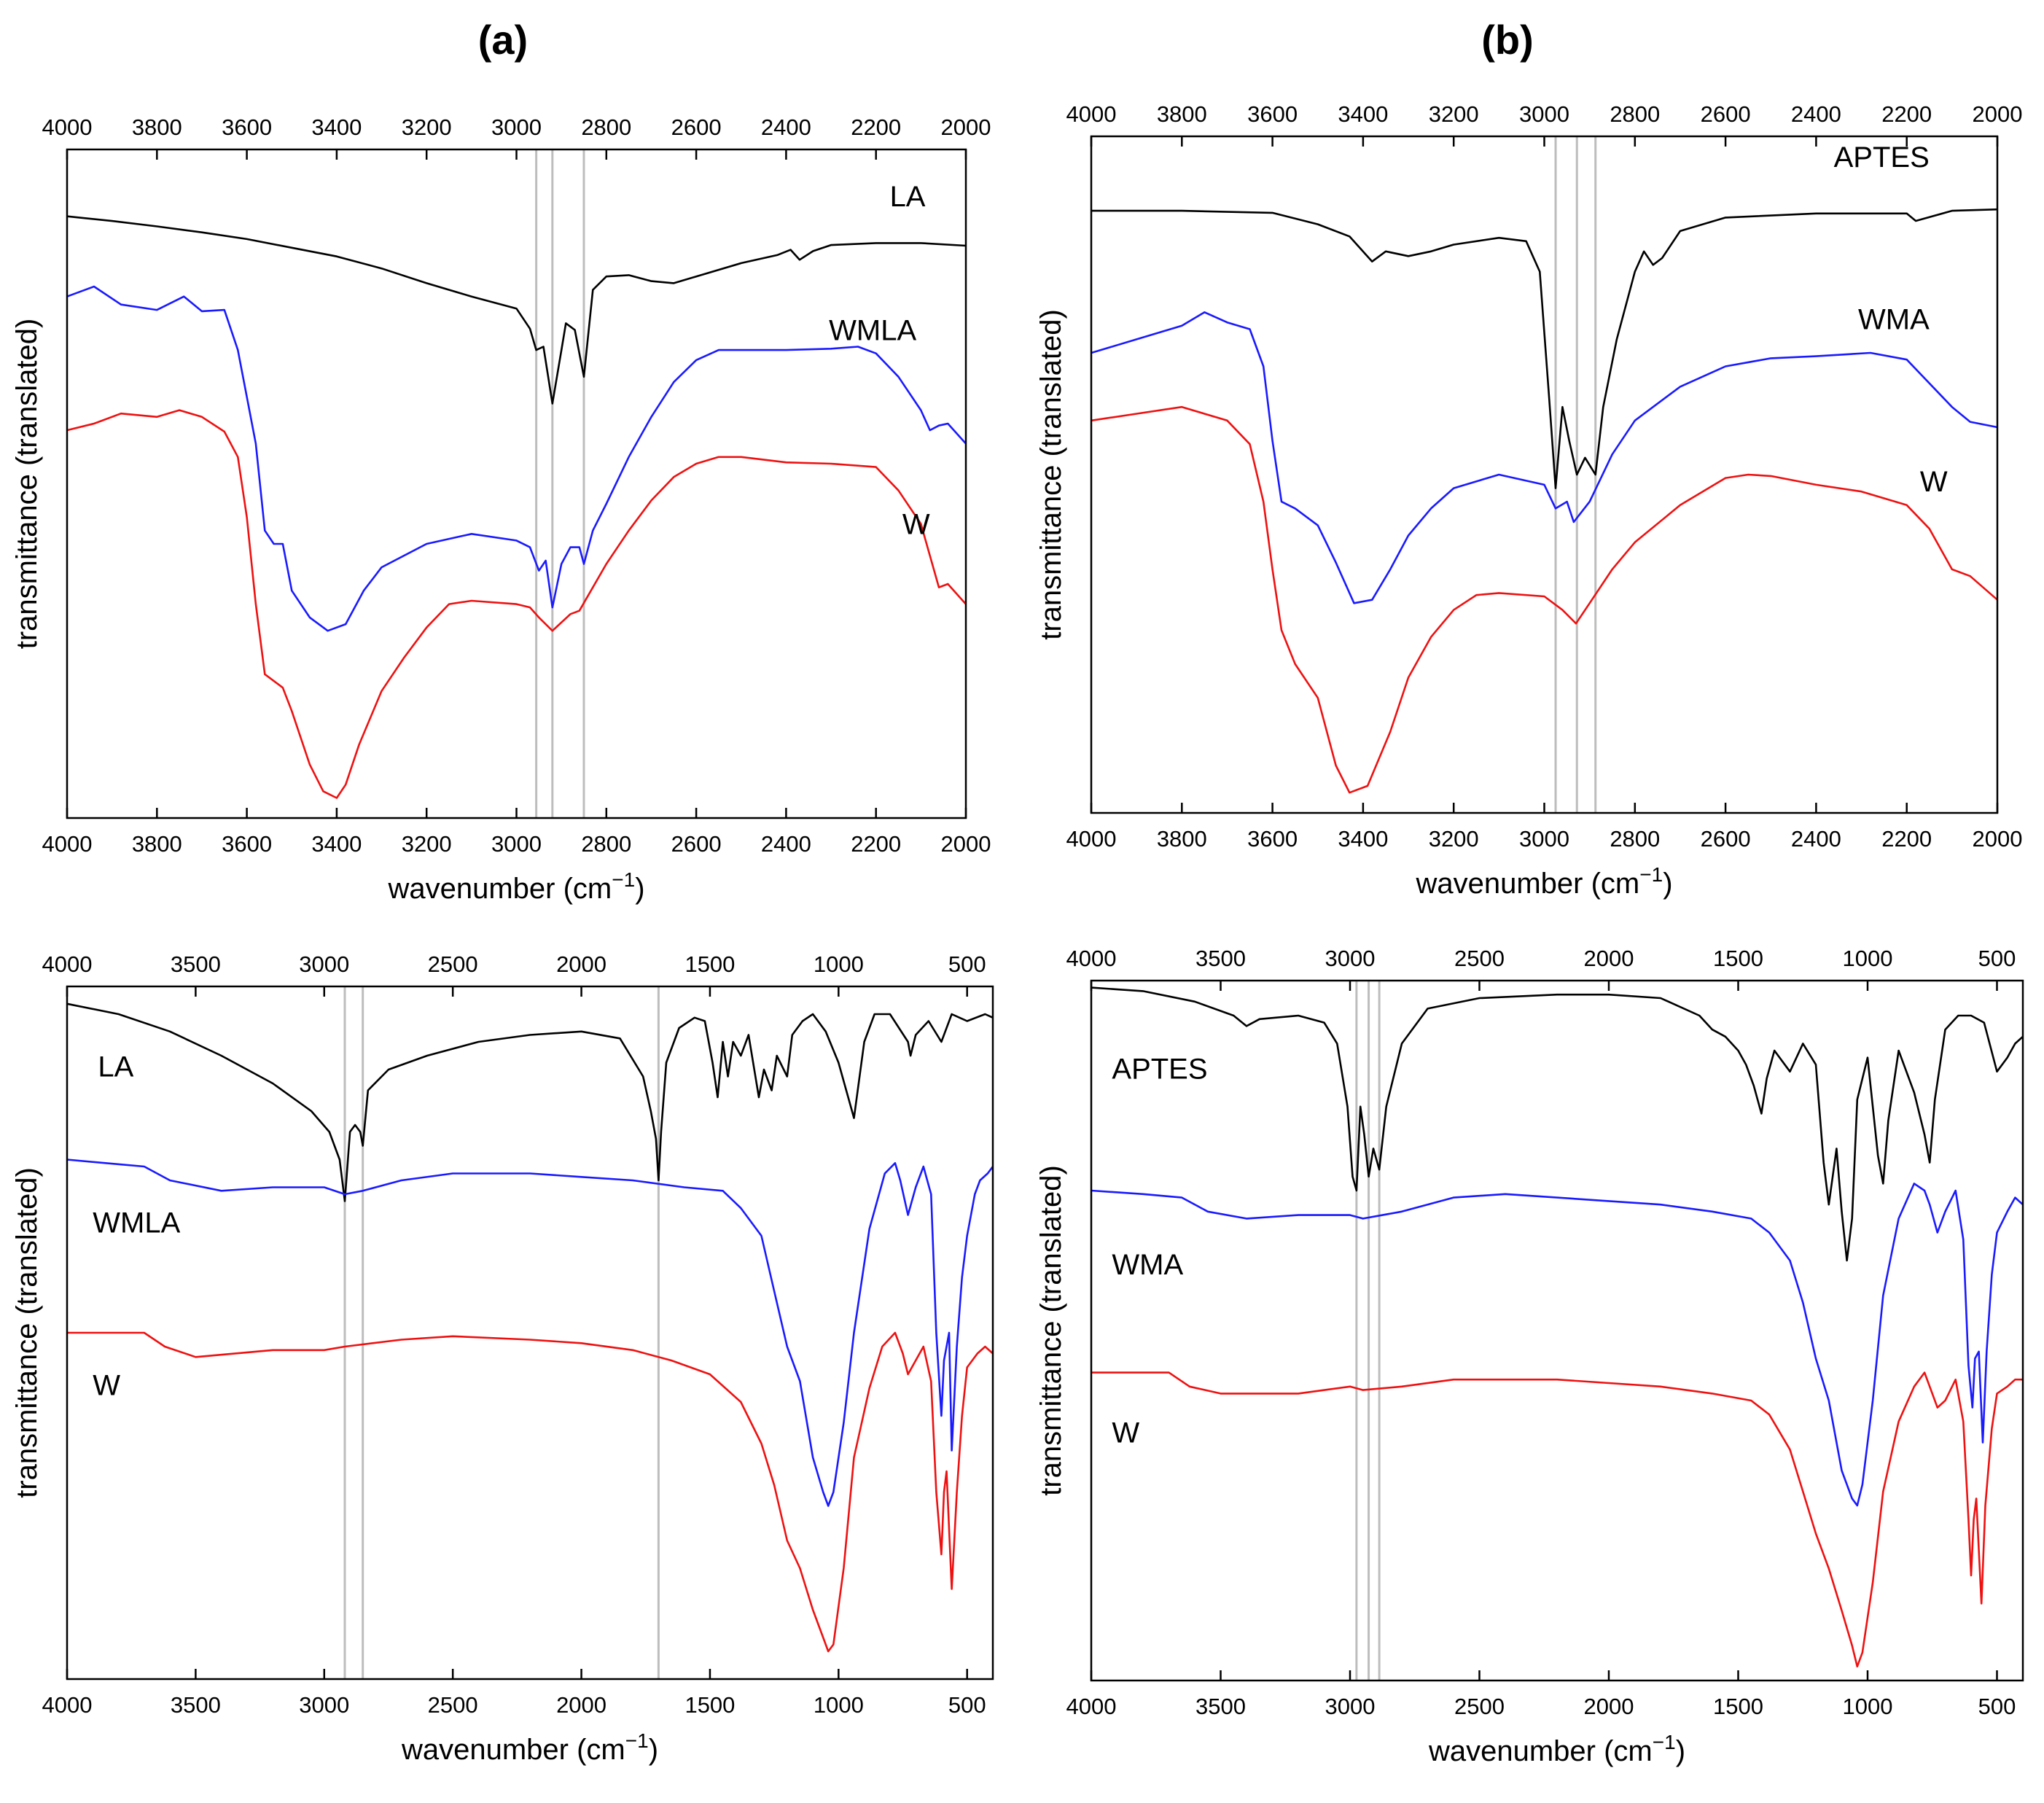 This screenshot has height=1803, width=2044. Describe the element at coordinates (786, 844) in the screenshot. I see `x-tick-label: 2400` at that location.